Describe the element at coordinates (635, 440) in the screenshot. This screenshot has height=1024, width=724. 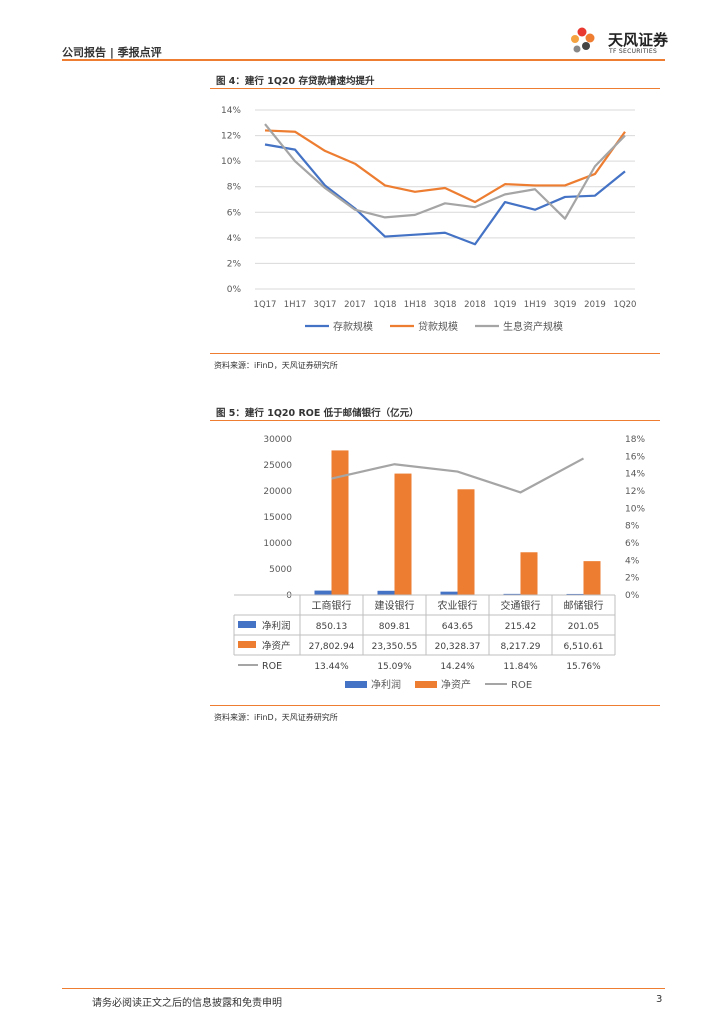
I see `y-right-tick-label: 18%` at that location.